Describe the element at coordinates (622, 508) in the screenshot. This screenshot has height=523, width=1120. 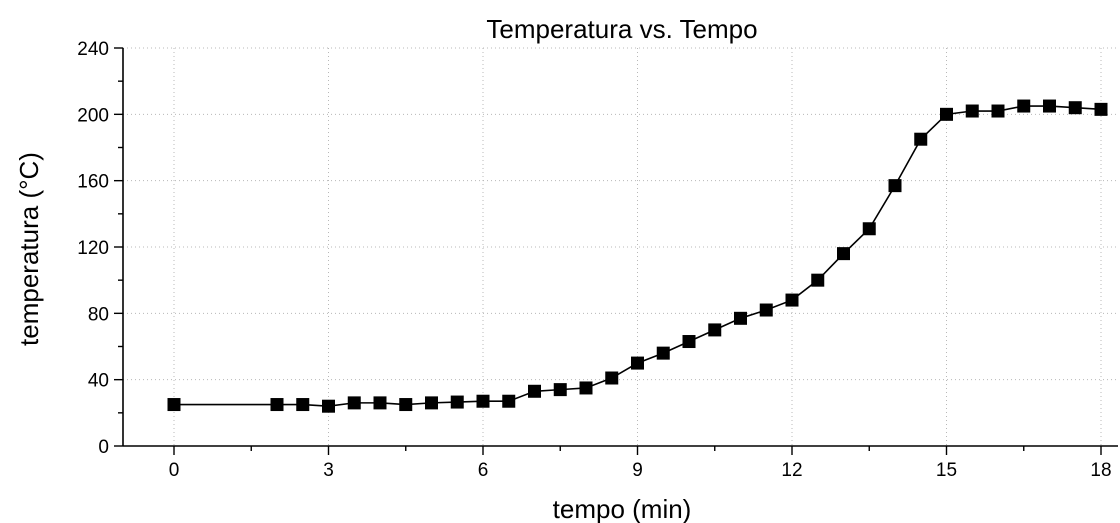
I see `x-axis-label: tempo (min)` at that location.